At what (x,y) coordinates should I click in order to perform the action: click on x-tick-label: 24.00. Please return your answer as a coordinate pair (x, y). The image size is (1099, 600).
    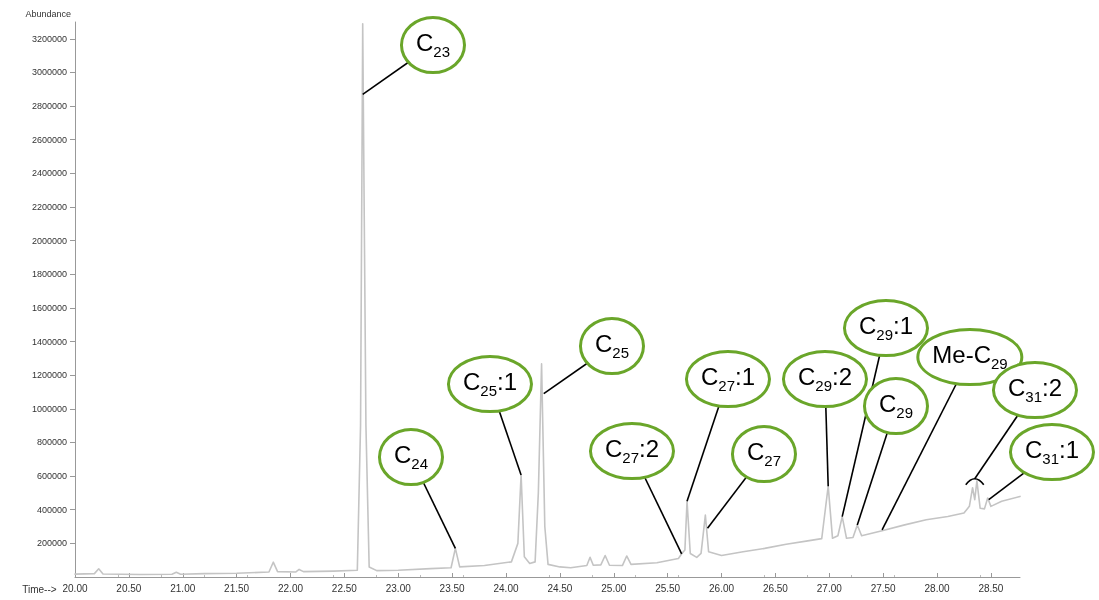
    Looking at the image, I should click on (506, 588).